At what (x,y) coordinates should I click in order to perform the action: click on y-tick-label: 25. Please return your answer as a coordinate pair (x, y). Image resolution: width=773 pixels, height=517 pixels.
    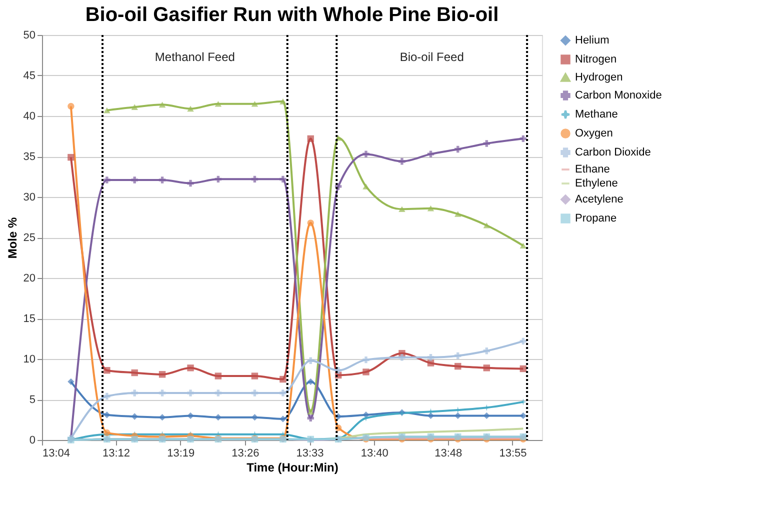
    Looking at the image, I should click on (29, 238).